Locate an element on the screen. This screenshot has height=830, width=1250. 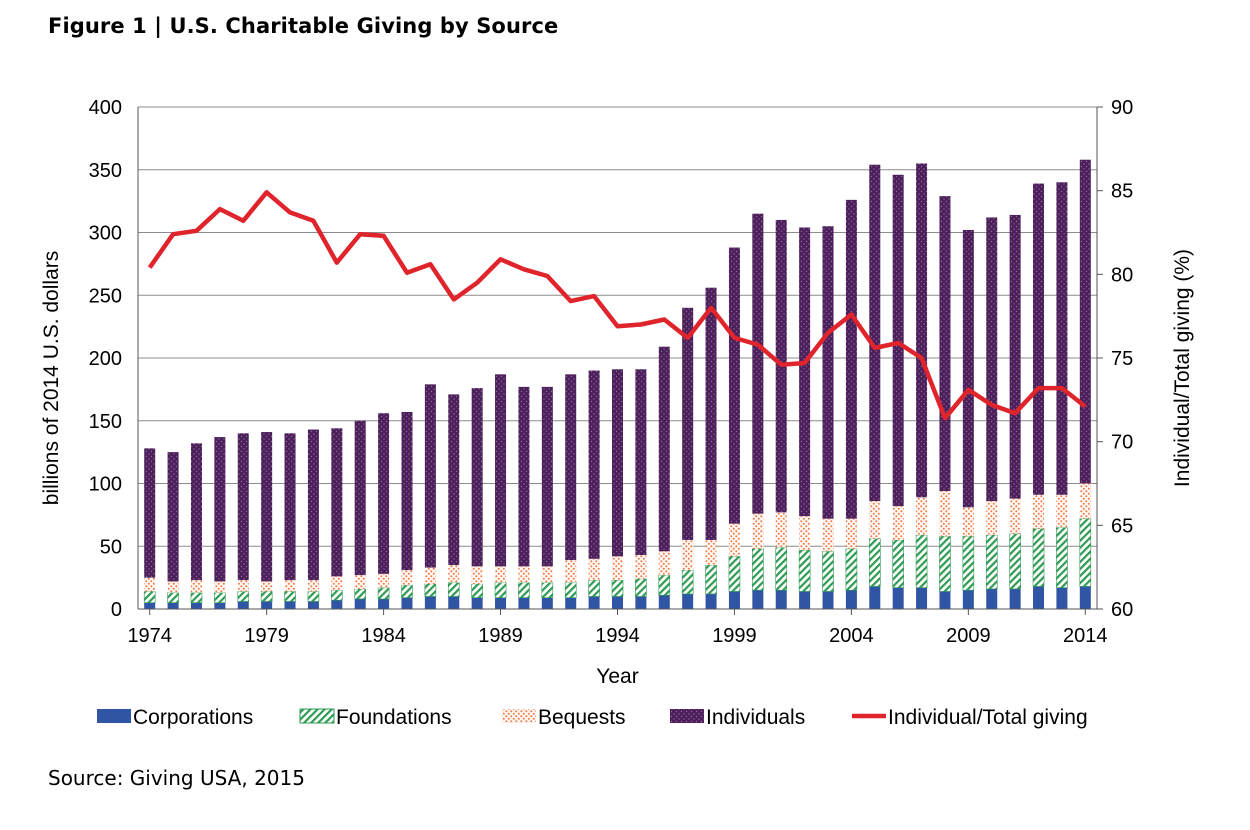
legend-swatch-bequests is located at coordinates (519, 716).